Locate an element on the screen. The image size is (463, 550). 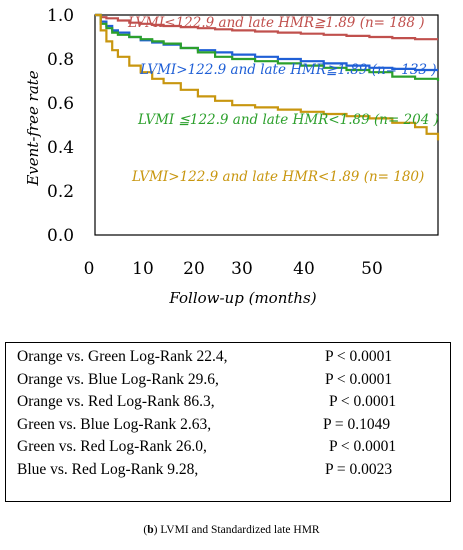
caption-text: ) LVMI and Standardized late HMR is located at coordinates (236, 530).